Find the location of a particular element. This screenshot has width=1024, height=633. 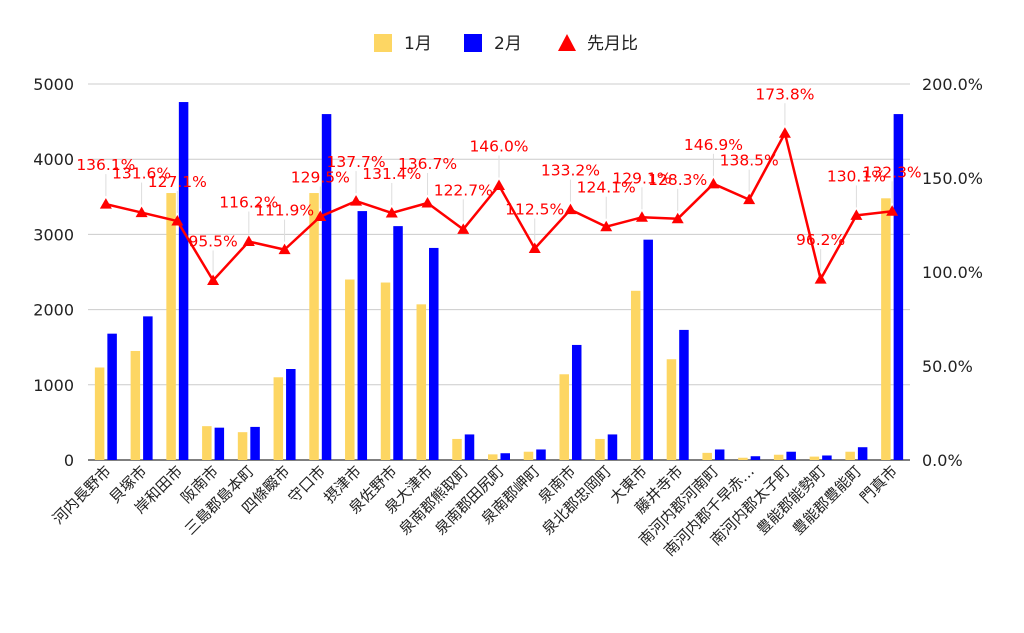

ratio-data-label: 112.5% is located at coordinates (534, 210).